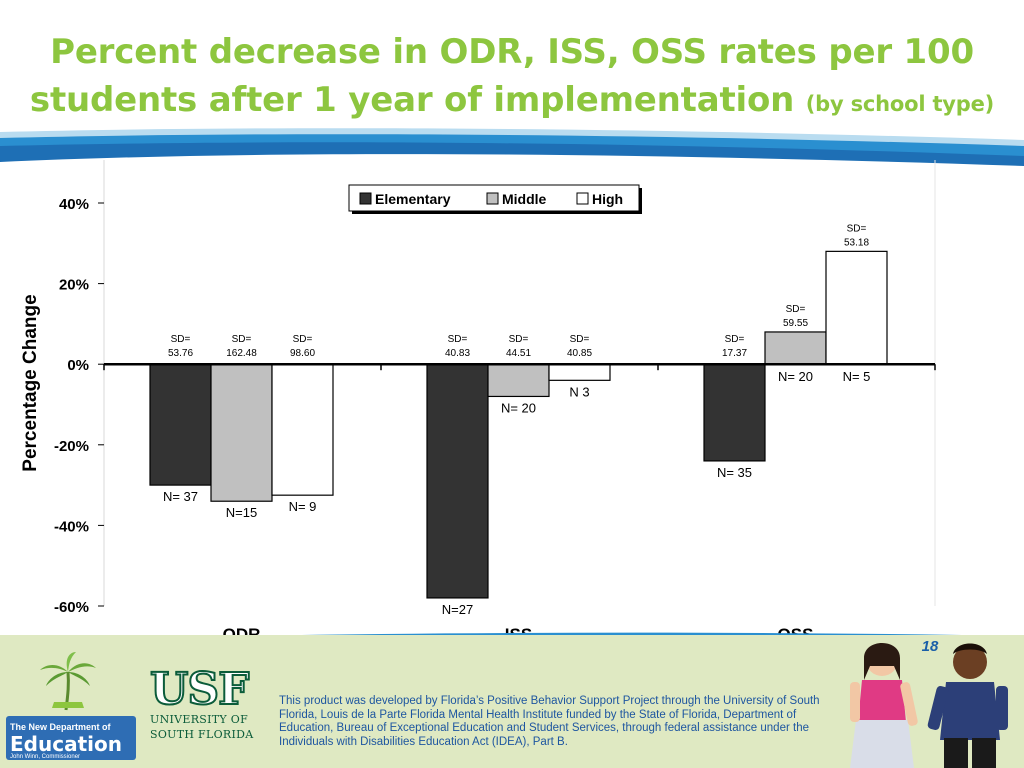 The height and width of the screenshot is (768, 1024). Describe the element at coordinates (60, 727) in the screenshot. I see `doe-dept-text: The New Department of` at that location.